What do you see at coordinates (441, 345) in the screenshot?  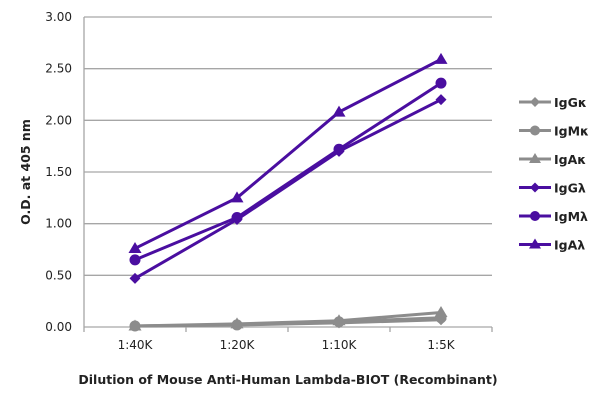 I see `x-tick-label: 1:5K` at bounding box center [441, 345].